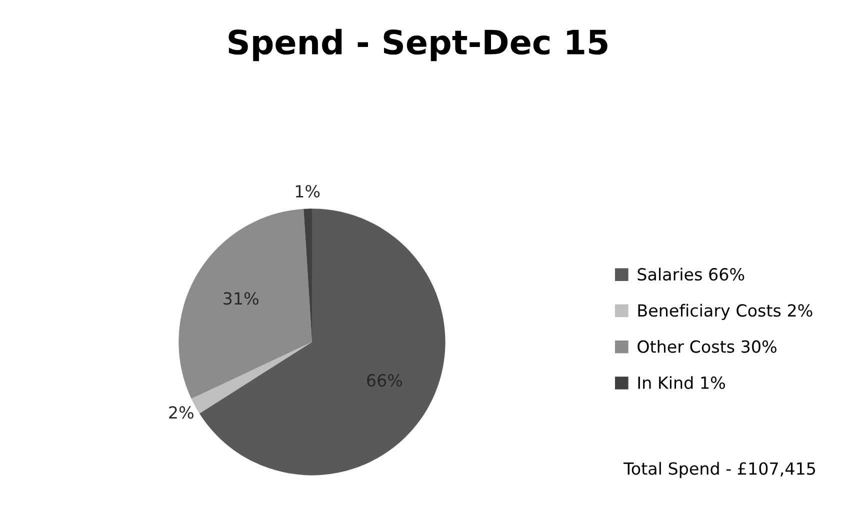 The image size is (856, 507). What do you see at coordinates (719, 470) in the screenshot?
I see `text: Total Spend - £107,415` at bounding box center [719, 470].